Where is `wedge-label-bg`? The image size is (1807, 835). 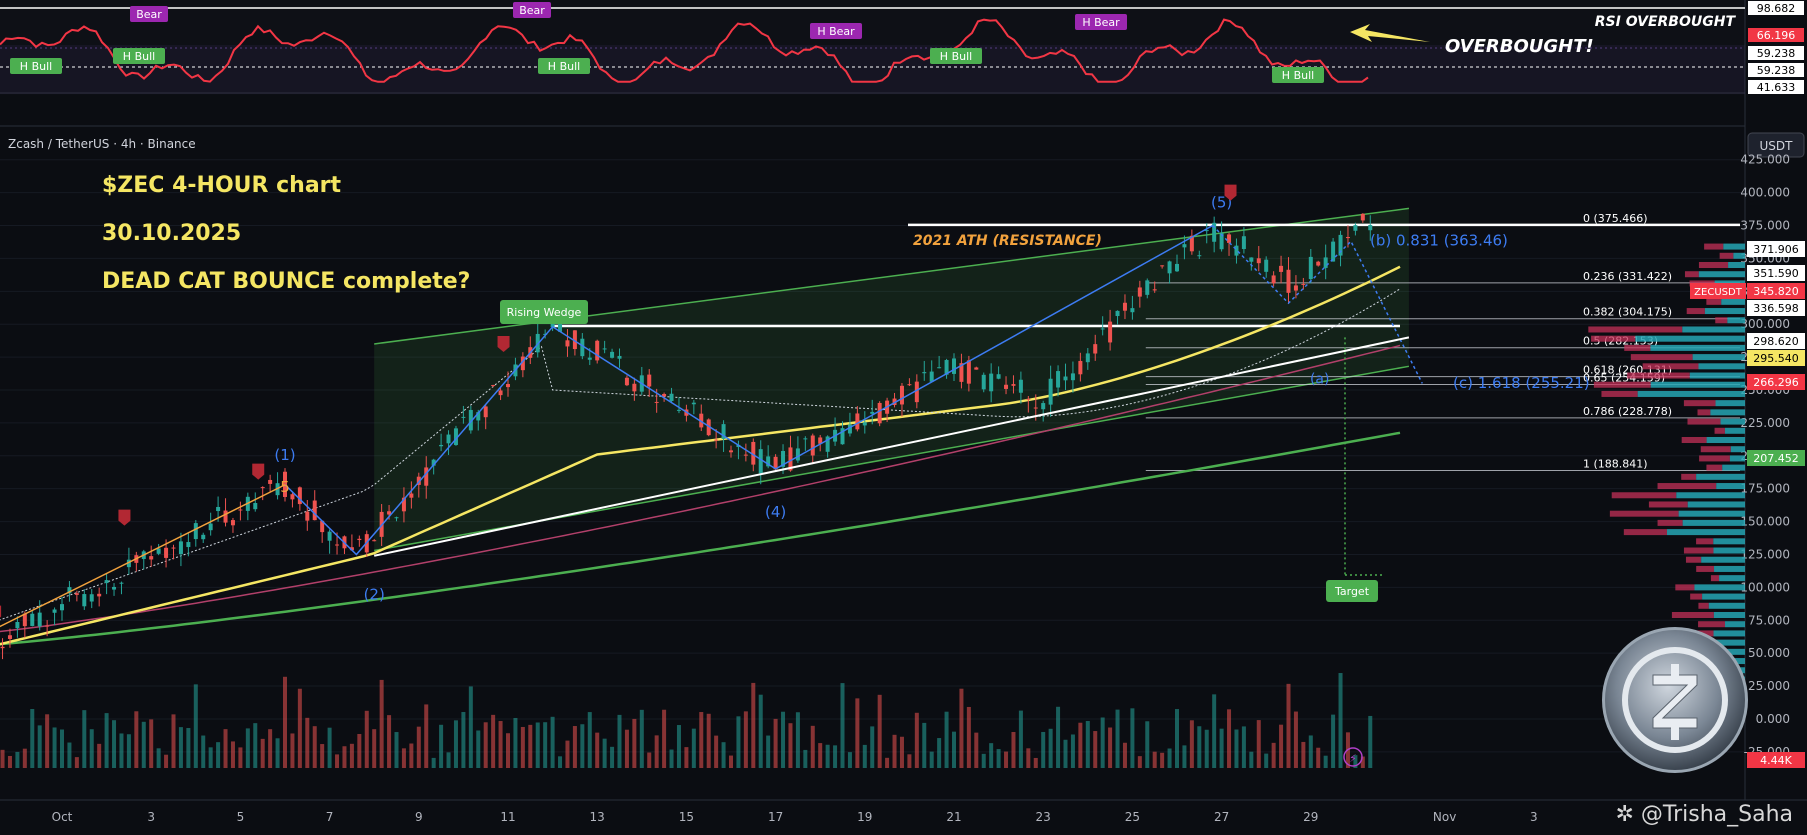
wedge-label-bg is located at coordinates (544, 312).